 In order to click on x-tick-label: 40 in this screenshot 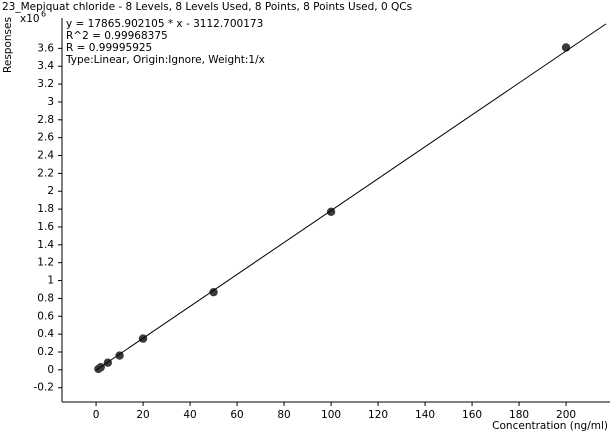, I will do `click(189, 415)`.